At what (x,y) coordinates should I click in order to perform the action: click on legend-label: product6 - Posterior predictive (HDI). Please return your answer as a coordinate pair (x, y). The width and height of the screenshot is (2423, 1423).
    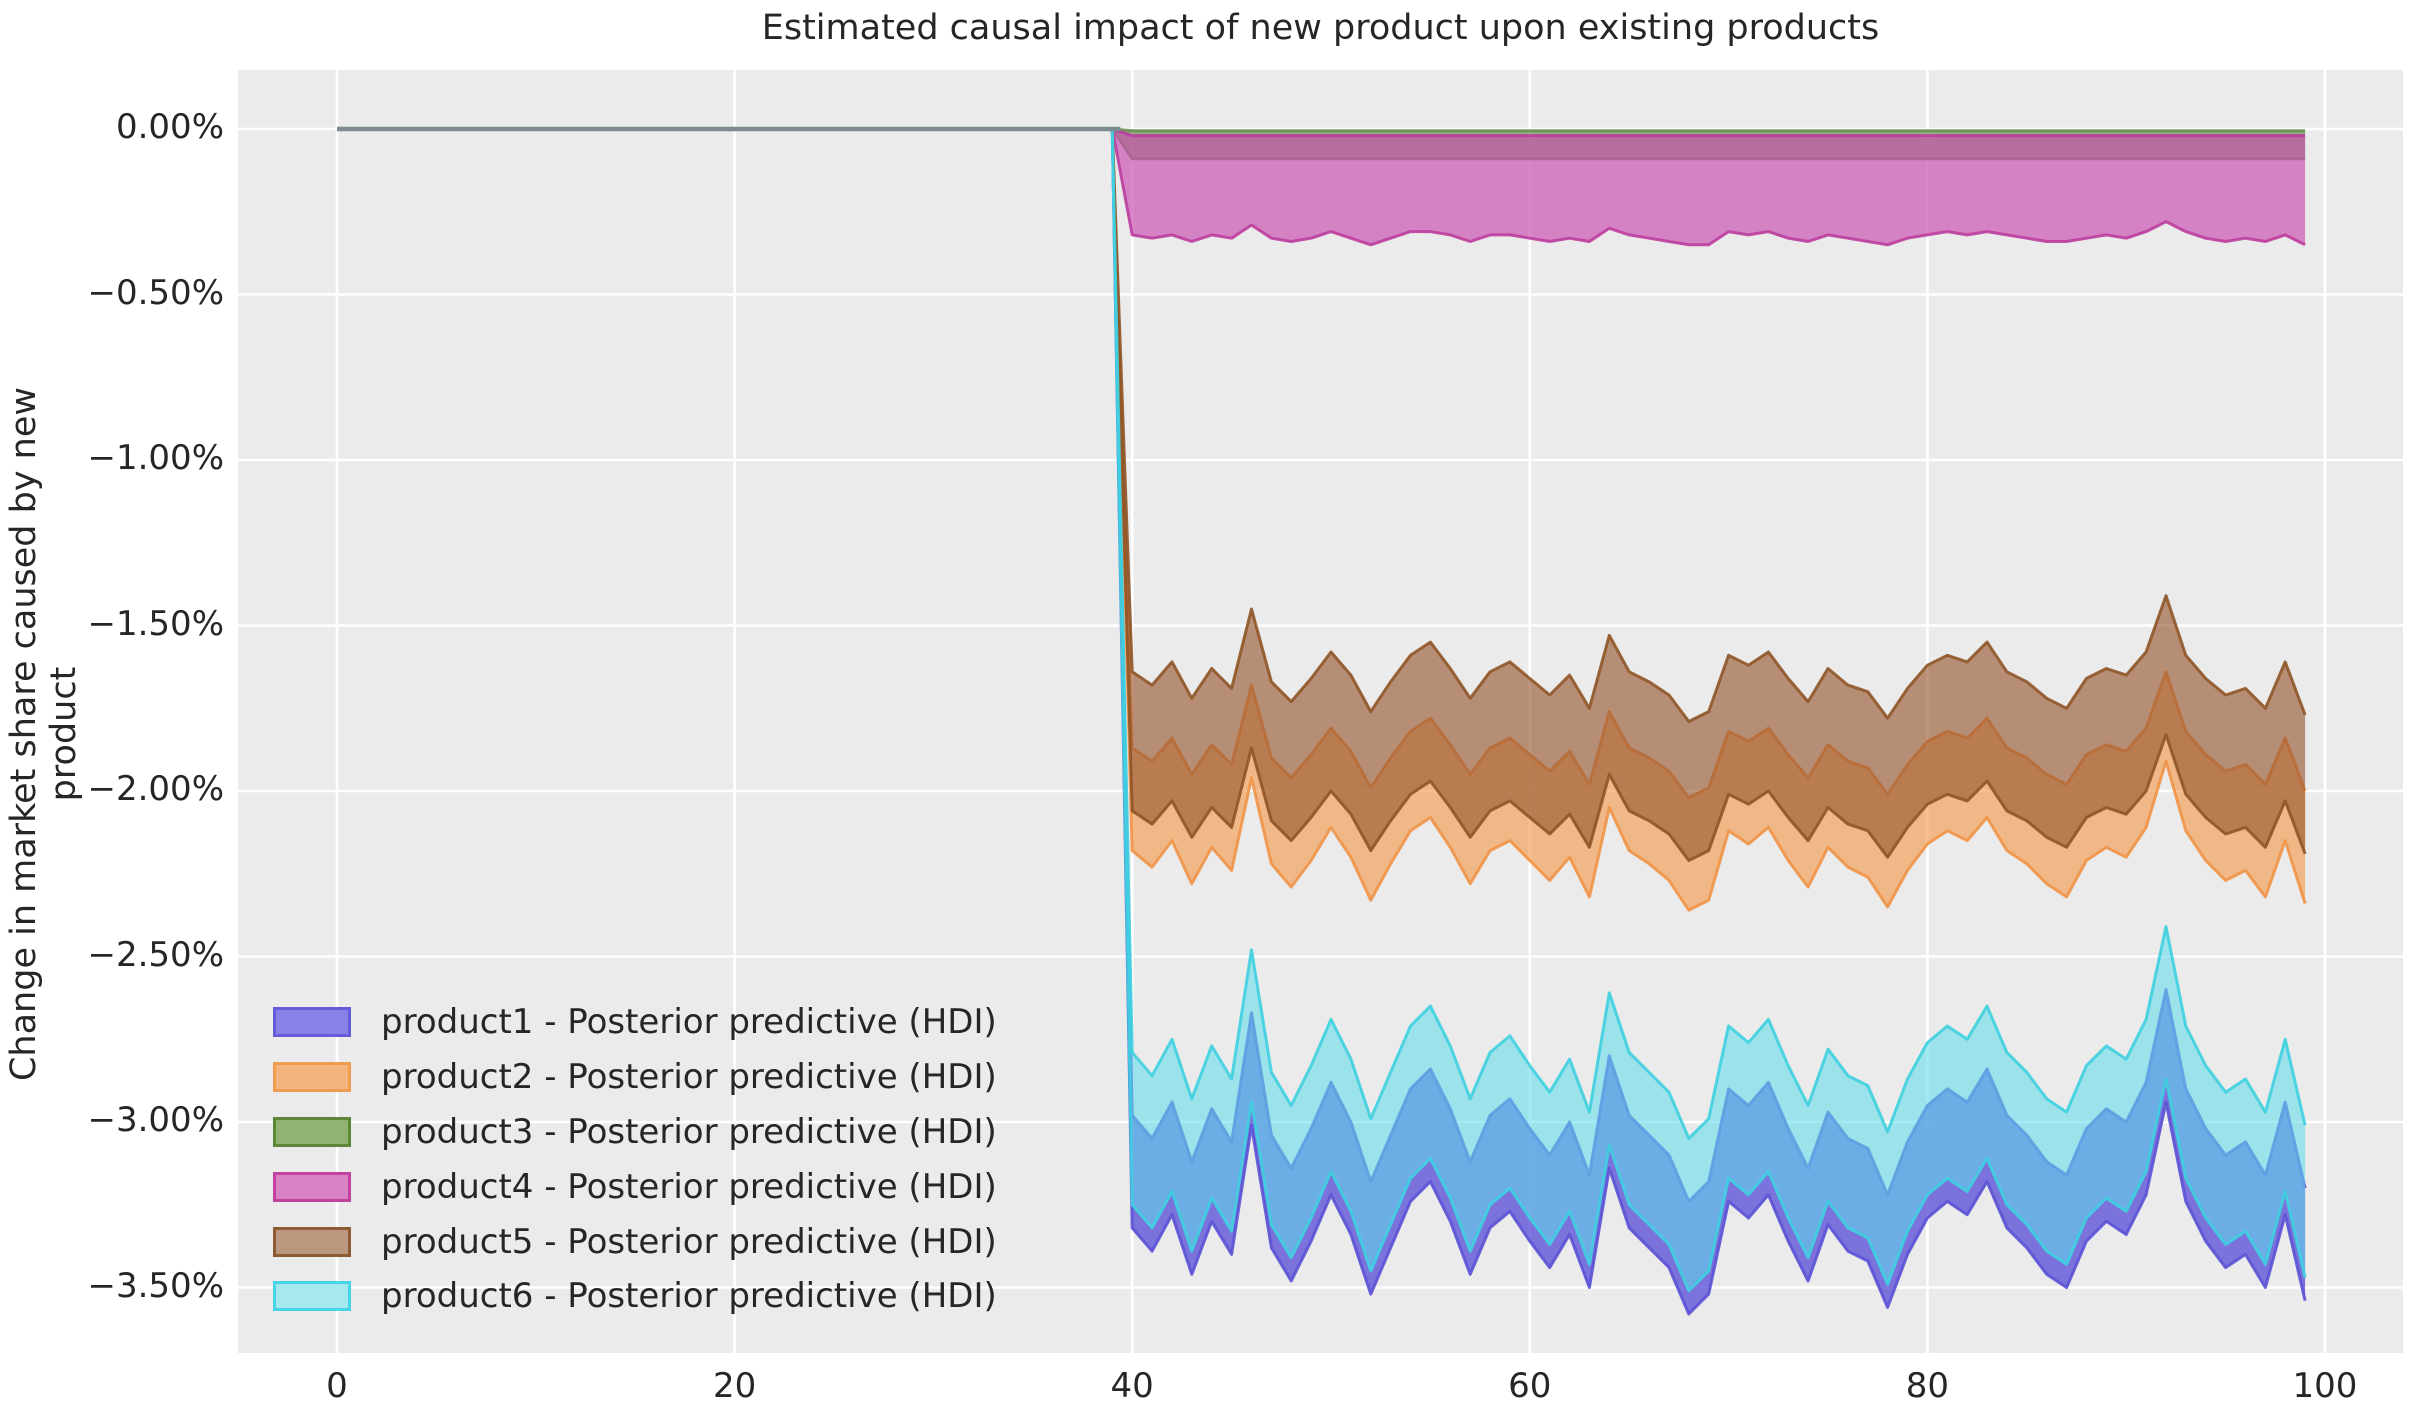
    Looking at the image, I should click on (689, 1296).